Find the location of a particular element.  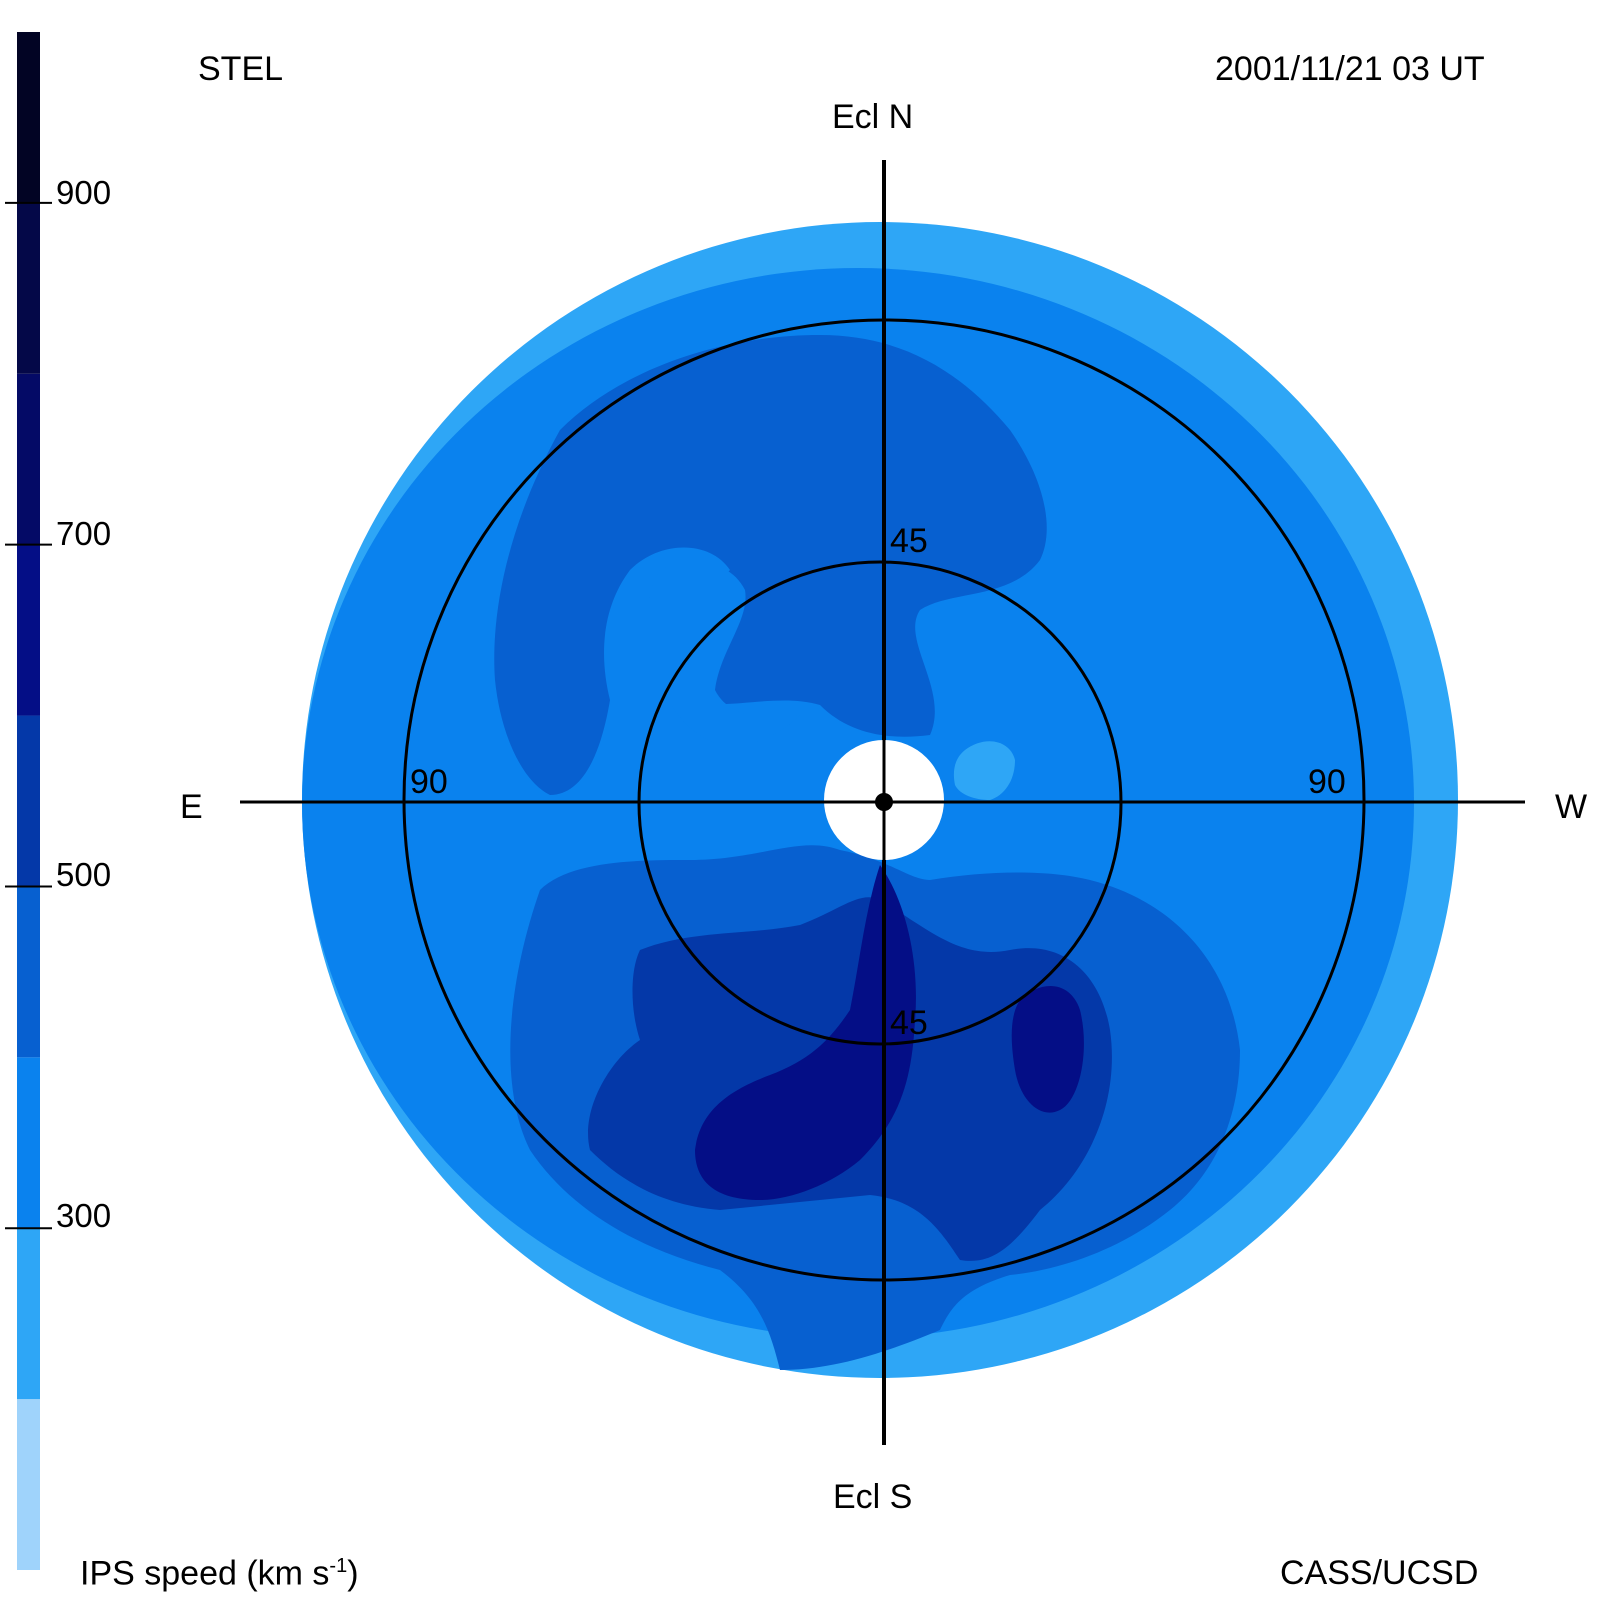

ring-label-90-west: 90 is located at coordinates (1327, 782).